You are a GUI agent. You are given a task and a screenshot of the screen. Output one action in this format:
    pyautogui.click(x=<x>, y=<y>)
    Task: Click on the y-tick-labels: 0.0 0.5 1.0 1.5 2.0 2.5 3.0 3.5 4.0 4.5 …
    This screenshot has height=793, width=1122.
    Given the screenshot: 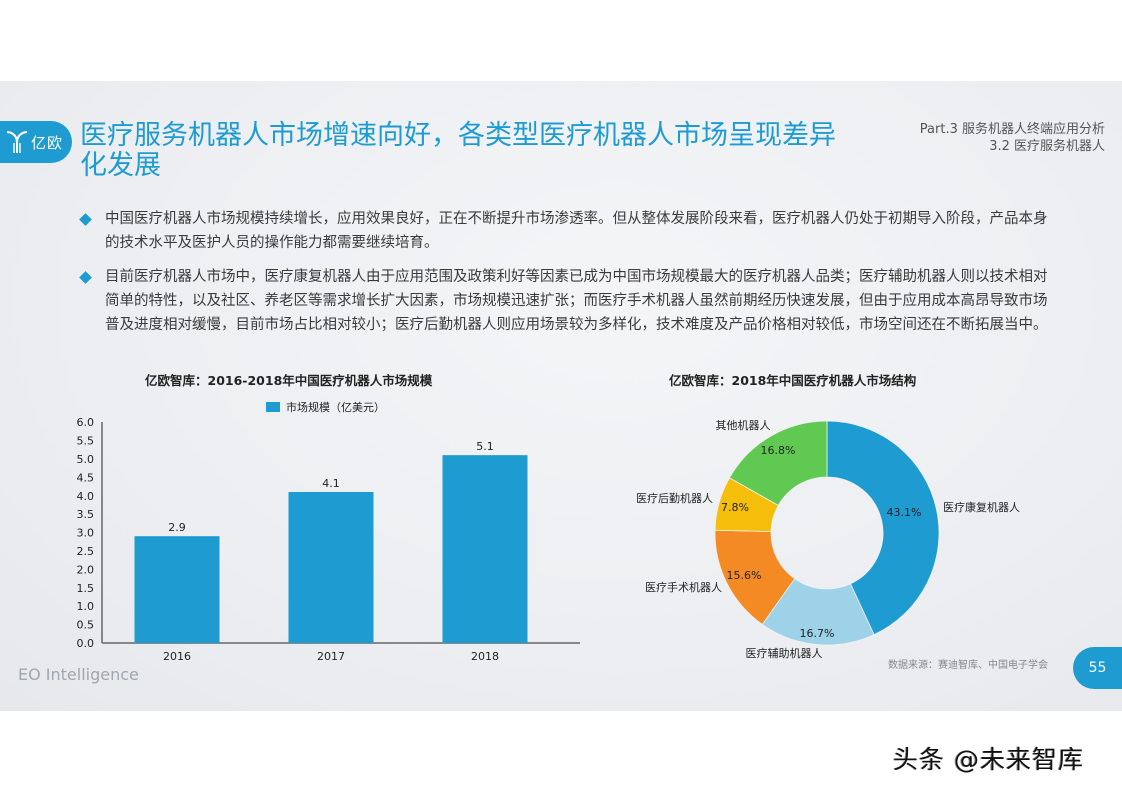 What is the action you would take?
    pyautogui.click(x=86, y=533)
    